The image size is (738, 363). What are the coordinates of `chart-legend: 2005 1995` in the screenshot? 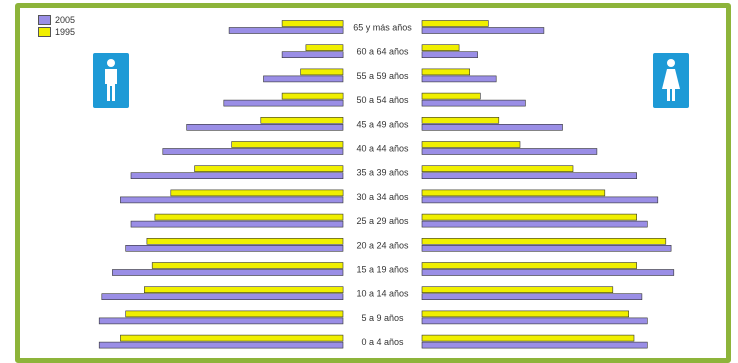 It's located at (56, 26).